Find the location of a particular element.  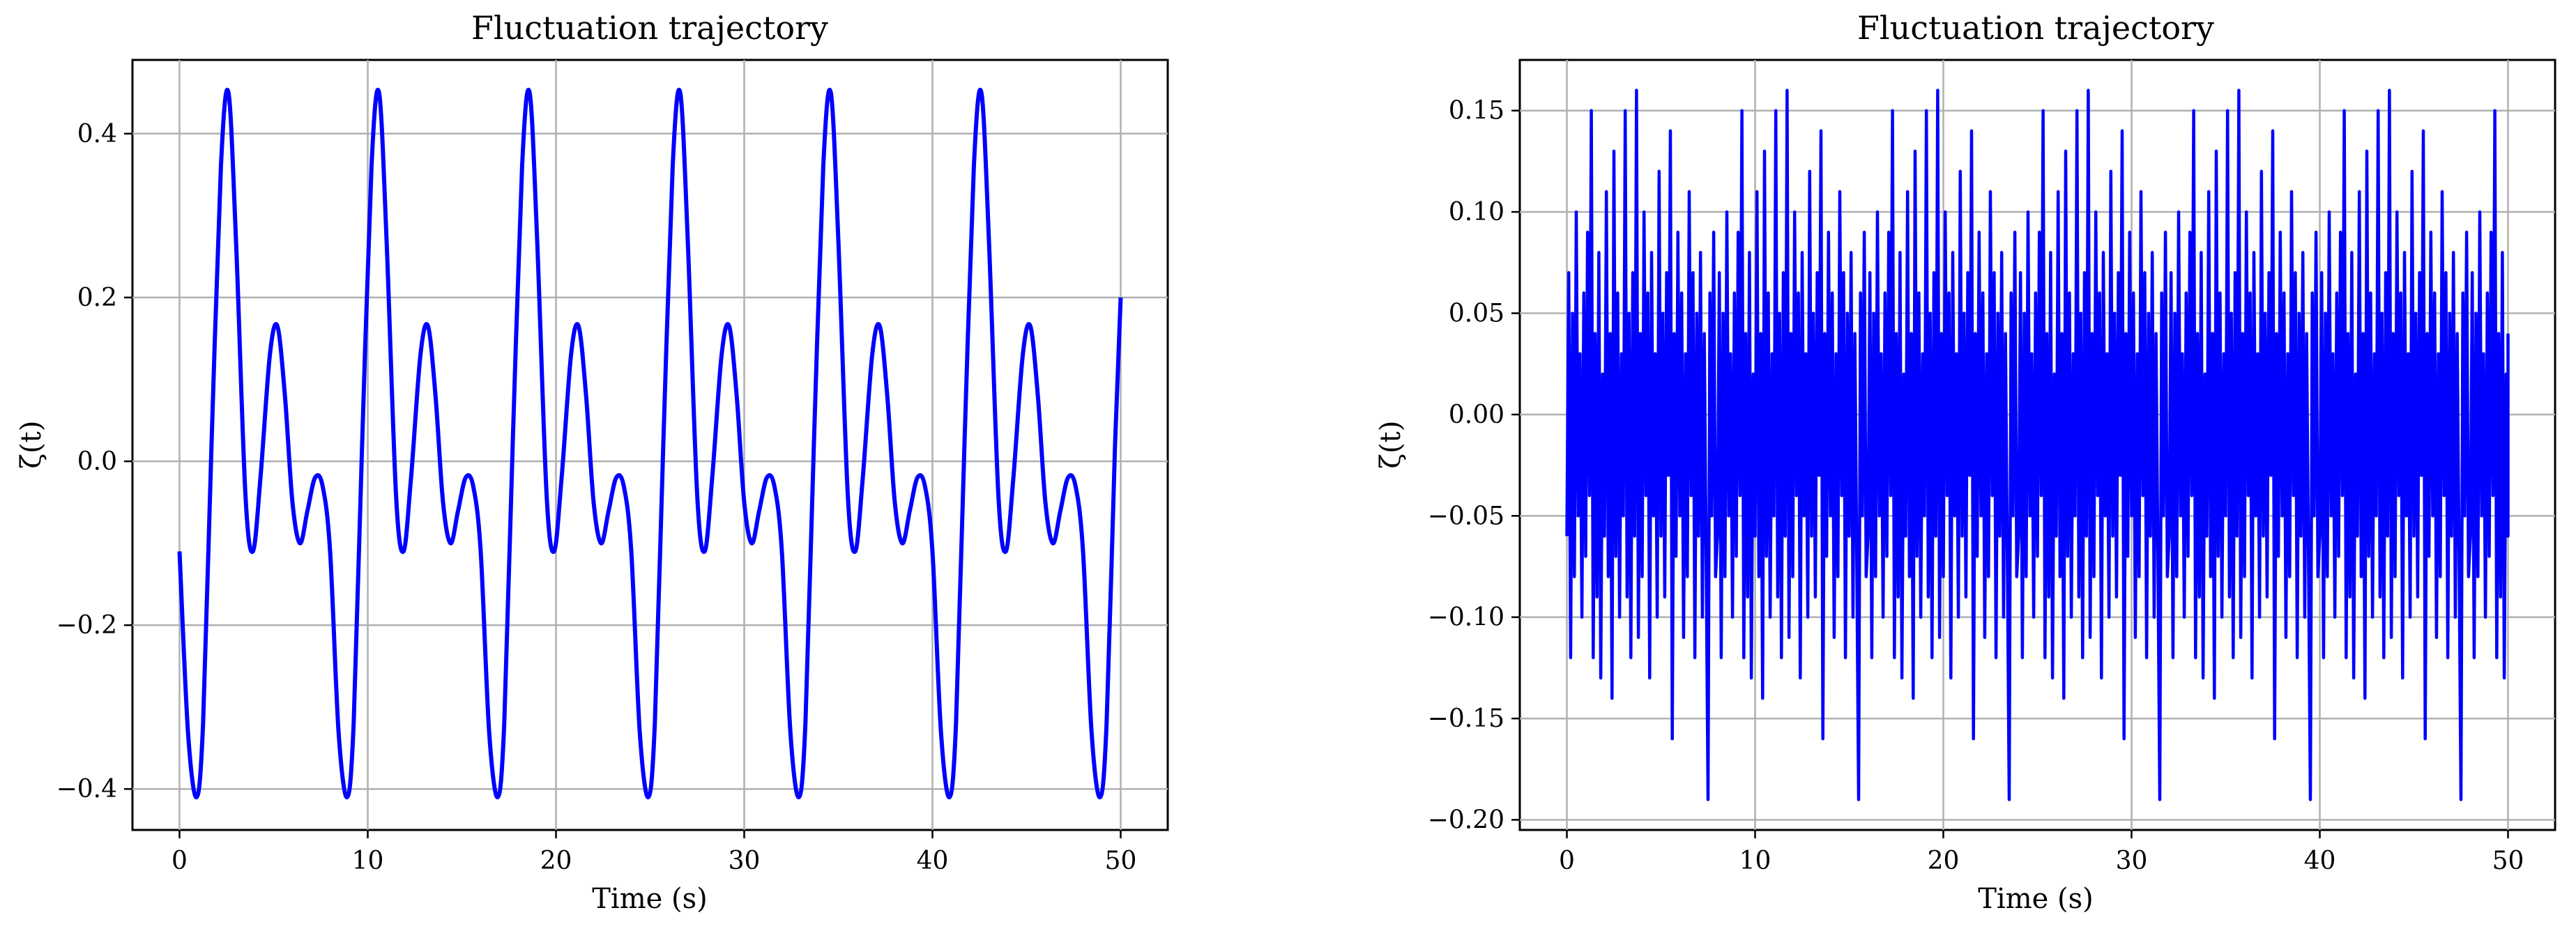

y-tick-label: −0.15 is located at coordinates (1466, 719).